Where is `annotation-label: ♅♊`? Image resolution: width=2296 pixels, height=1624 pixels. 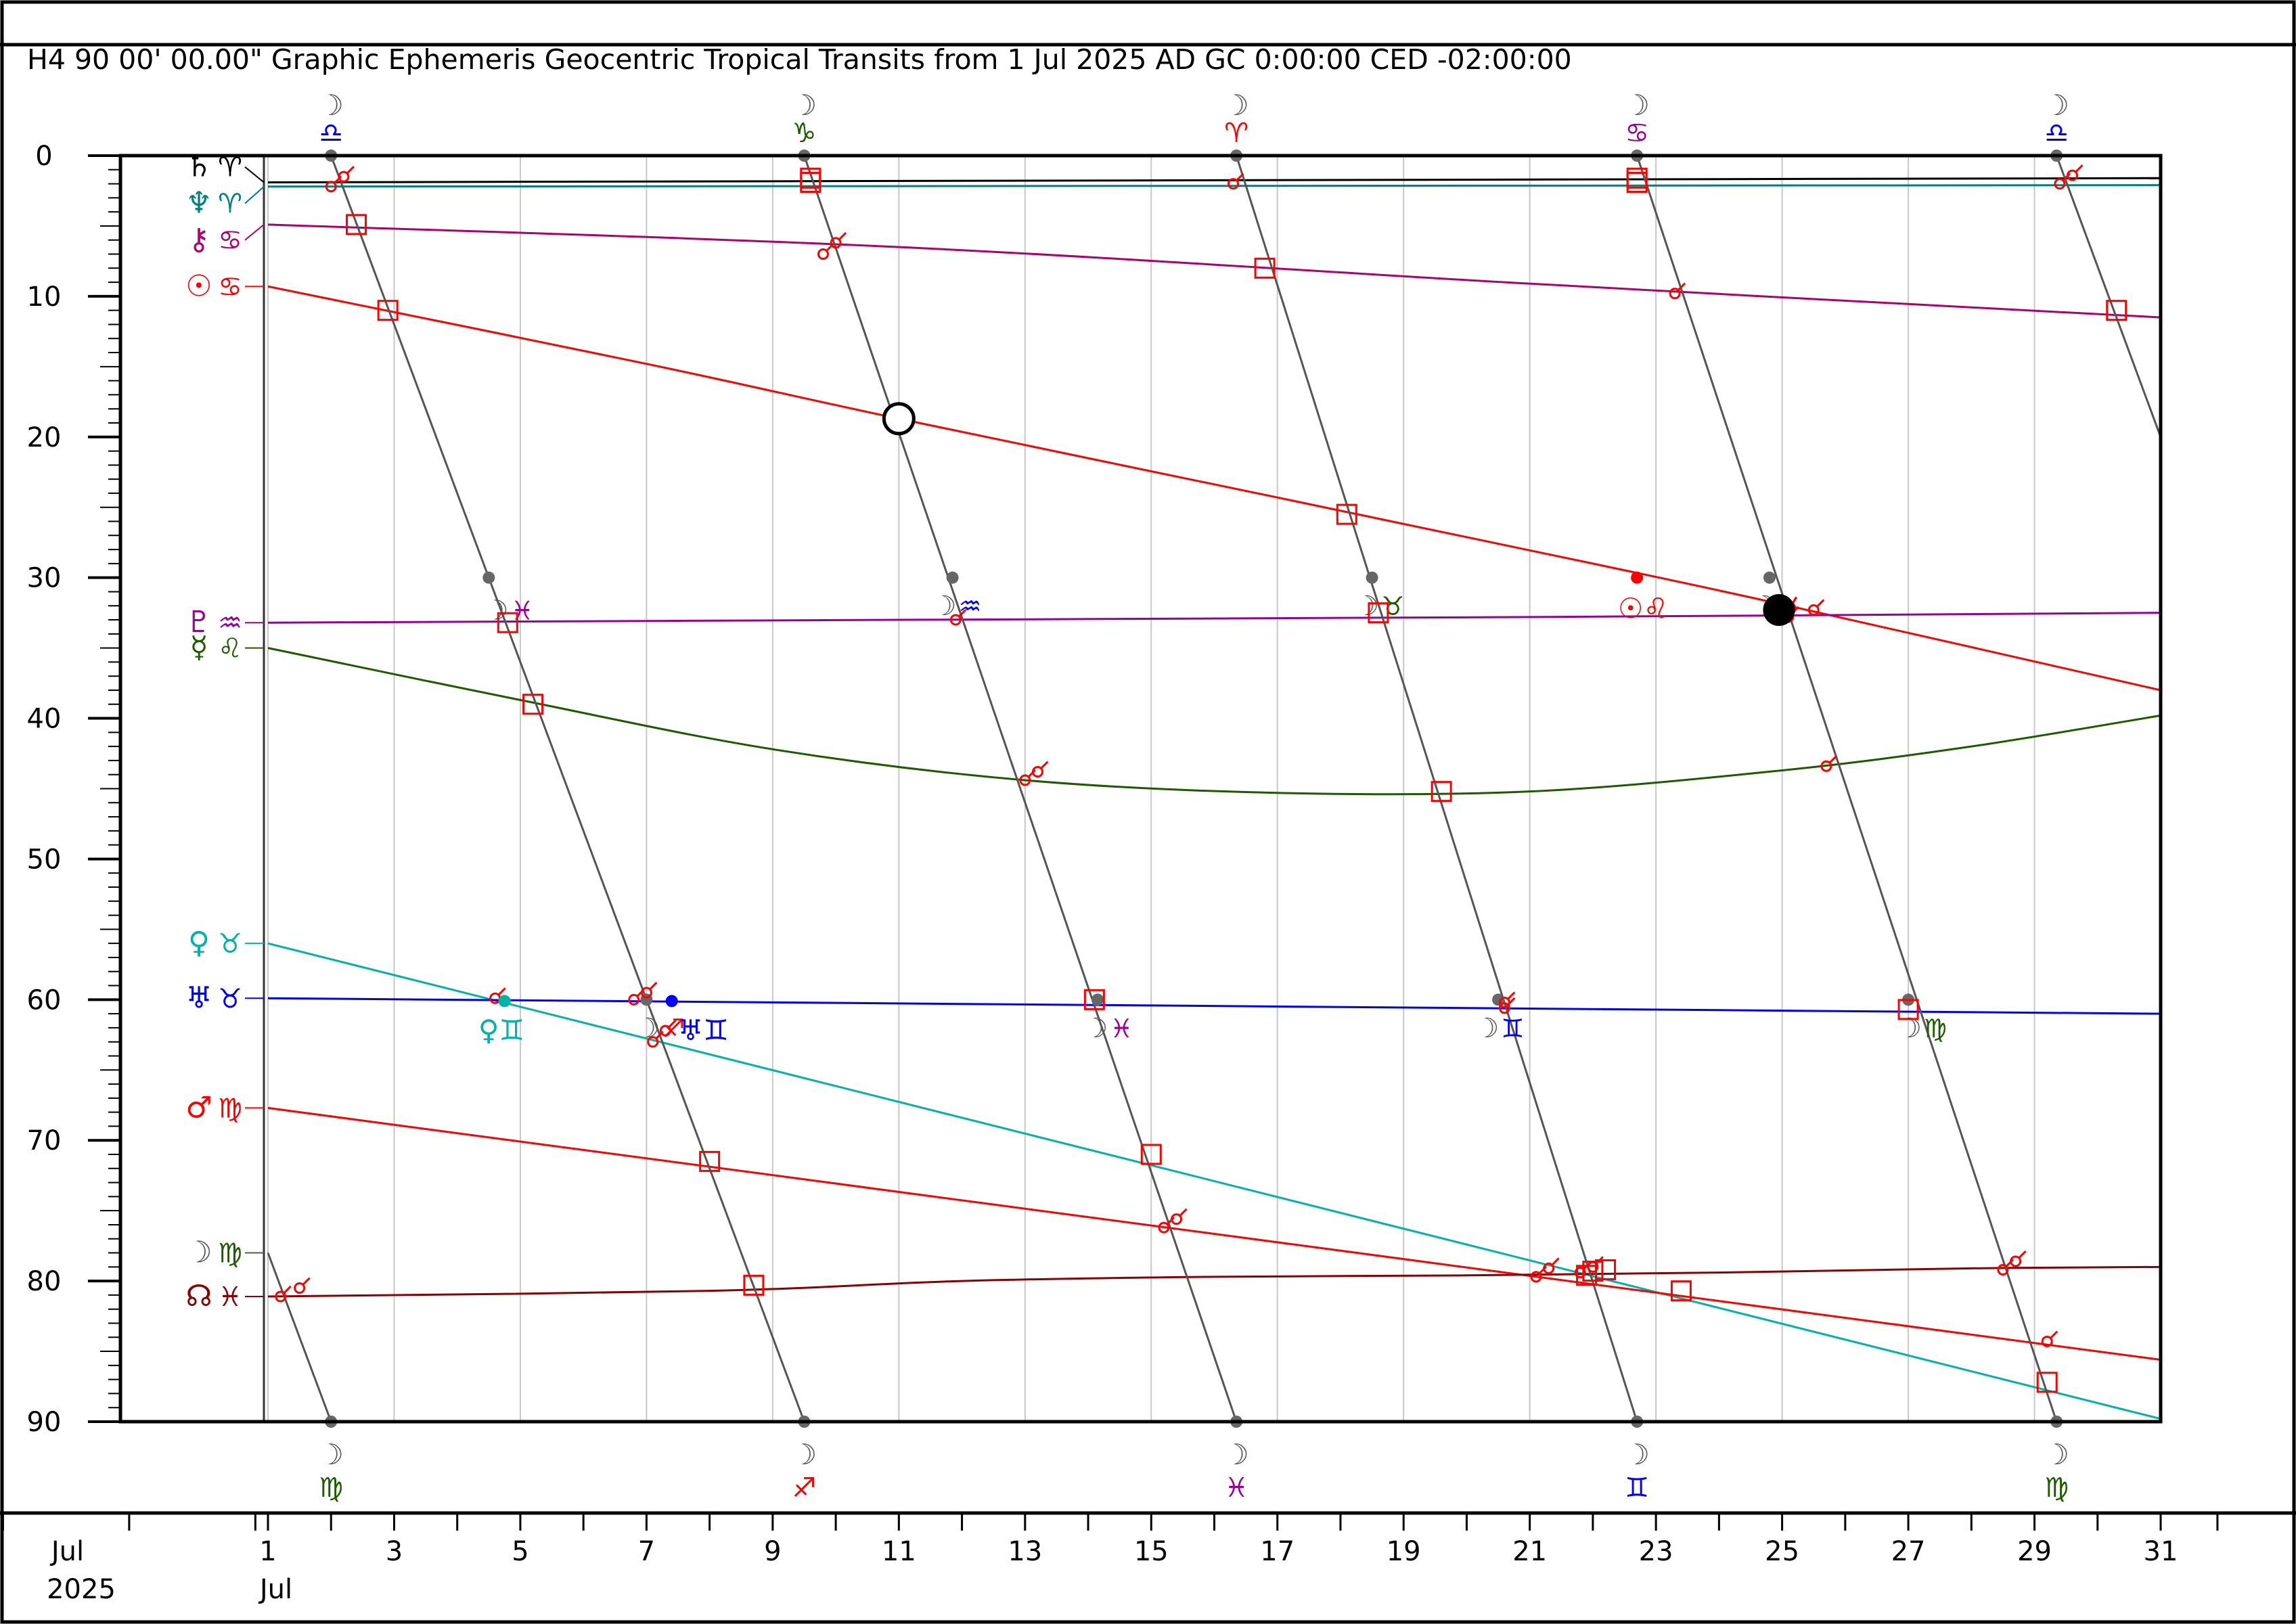
annotation-label: ♅♊ is located at coordinates (703, 1030).